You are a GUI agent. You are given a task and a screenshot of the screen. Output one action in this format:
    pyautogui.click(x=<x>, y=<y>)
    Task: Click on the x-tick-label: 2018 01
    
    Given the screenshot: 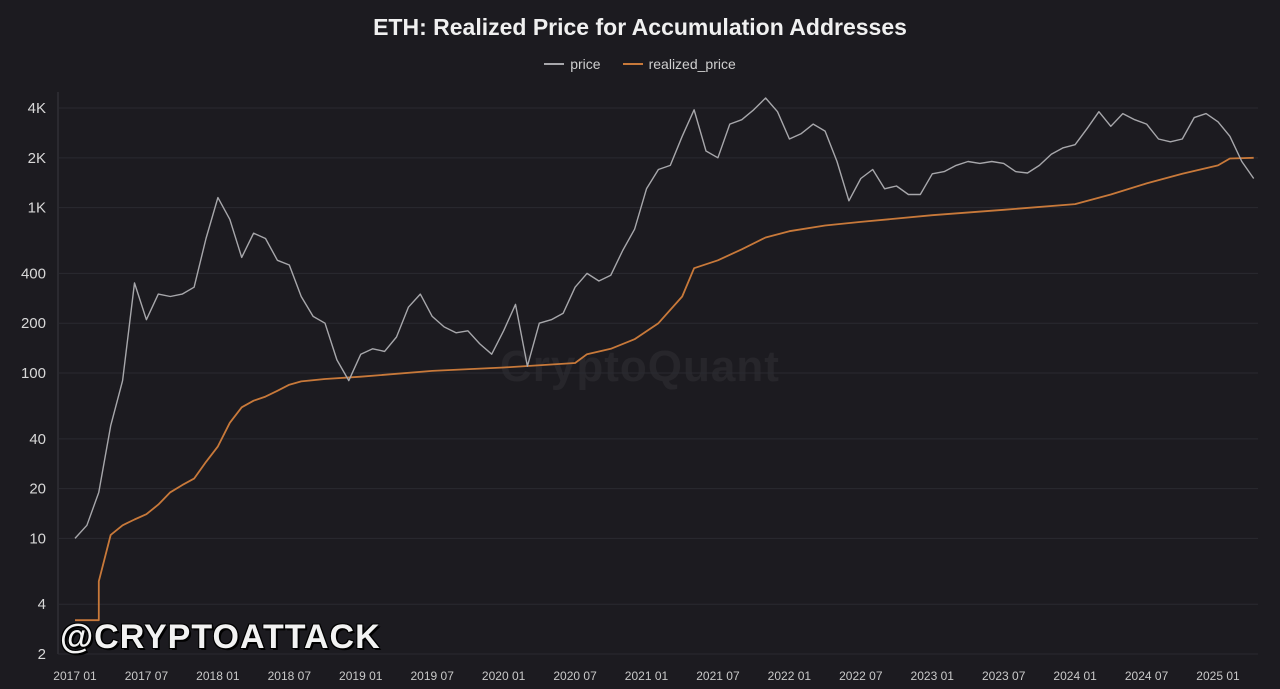 What is the action you would take?
    pyautogui.click(x=218, y=676)
    